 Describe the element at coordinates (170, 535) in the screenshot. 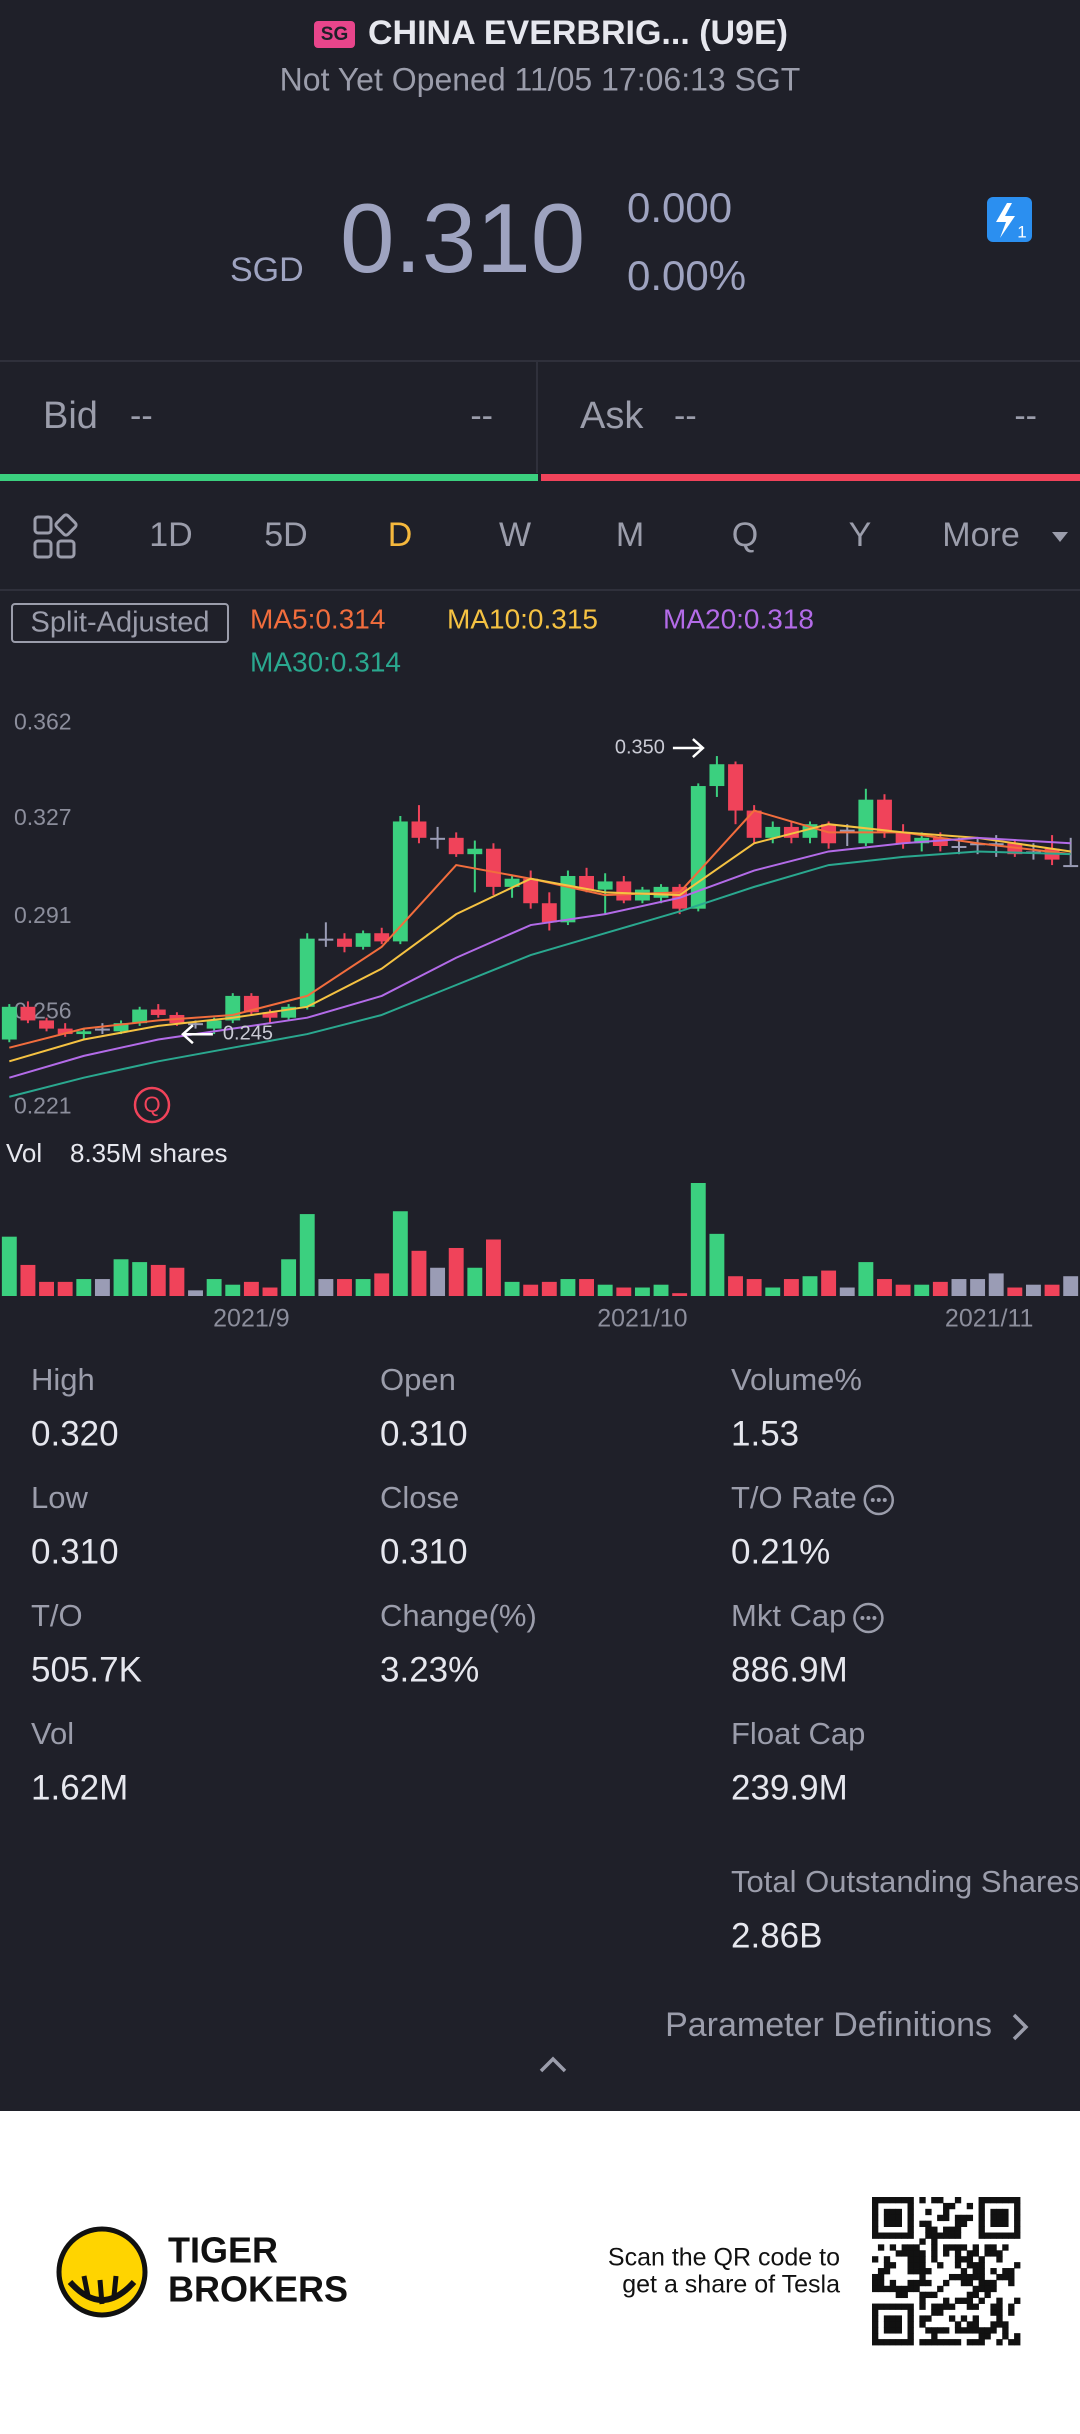

I see `period-tab: 1D` at that location.